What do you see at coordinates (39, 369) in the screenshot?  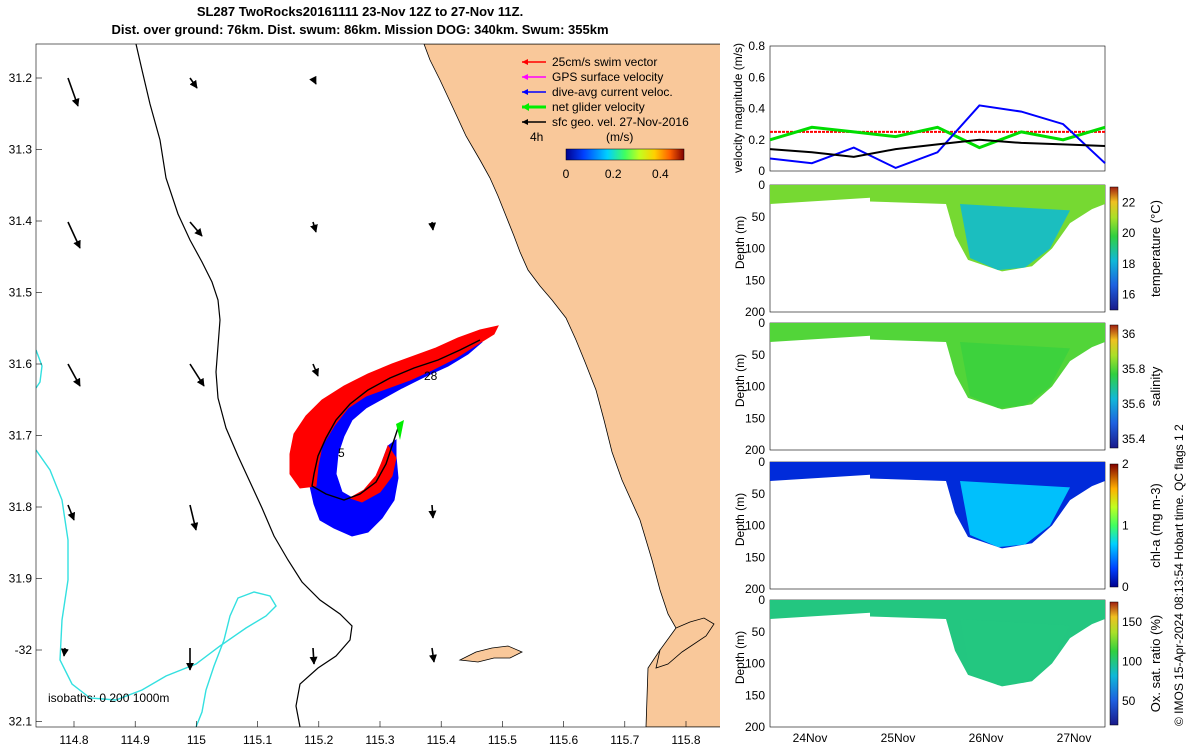 I see `isobath-1000m-north` at bounding box center [39, 369].